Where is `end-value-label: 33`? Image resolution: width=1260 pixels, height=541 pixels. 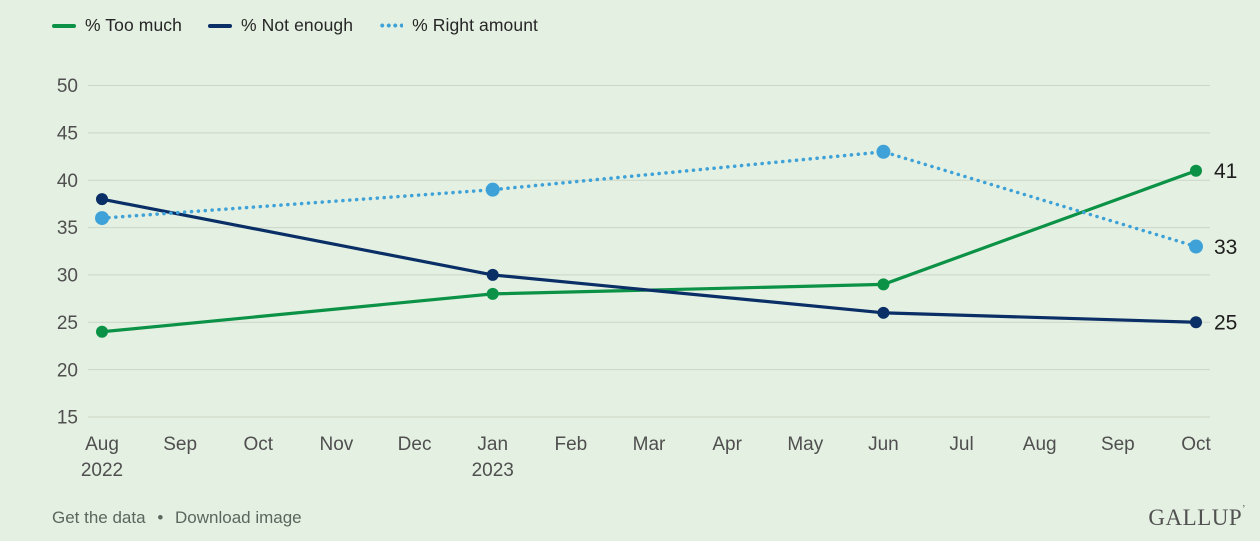
end-value-label: 33 is located at coordinates (1225, 247).